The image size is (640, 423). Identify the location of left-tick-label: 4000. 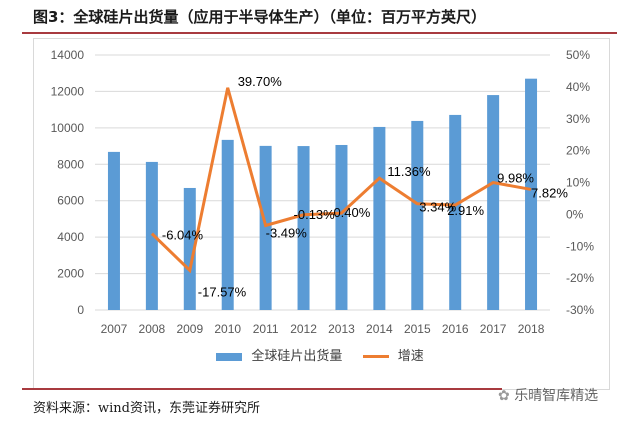
(70, 237).